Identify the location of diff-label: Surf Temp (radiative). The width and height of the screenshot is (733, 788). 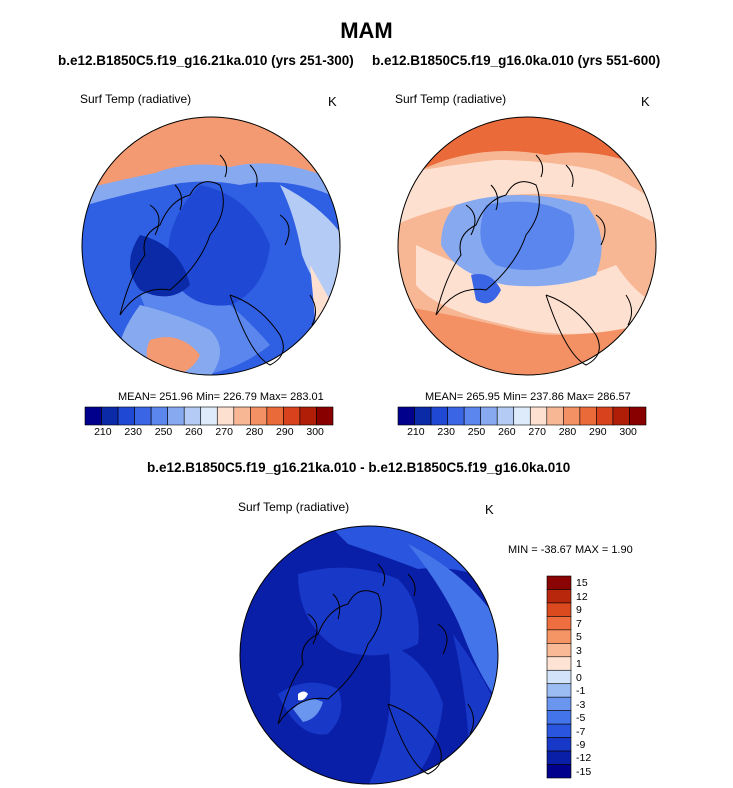
(294, 507).